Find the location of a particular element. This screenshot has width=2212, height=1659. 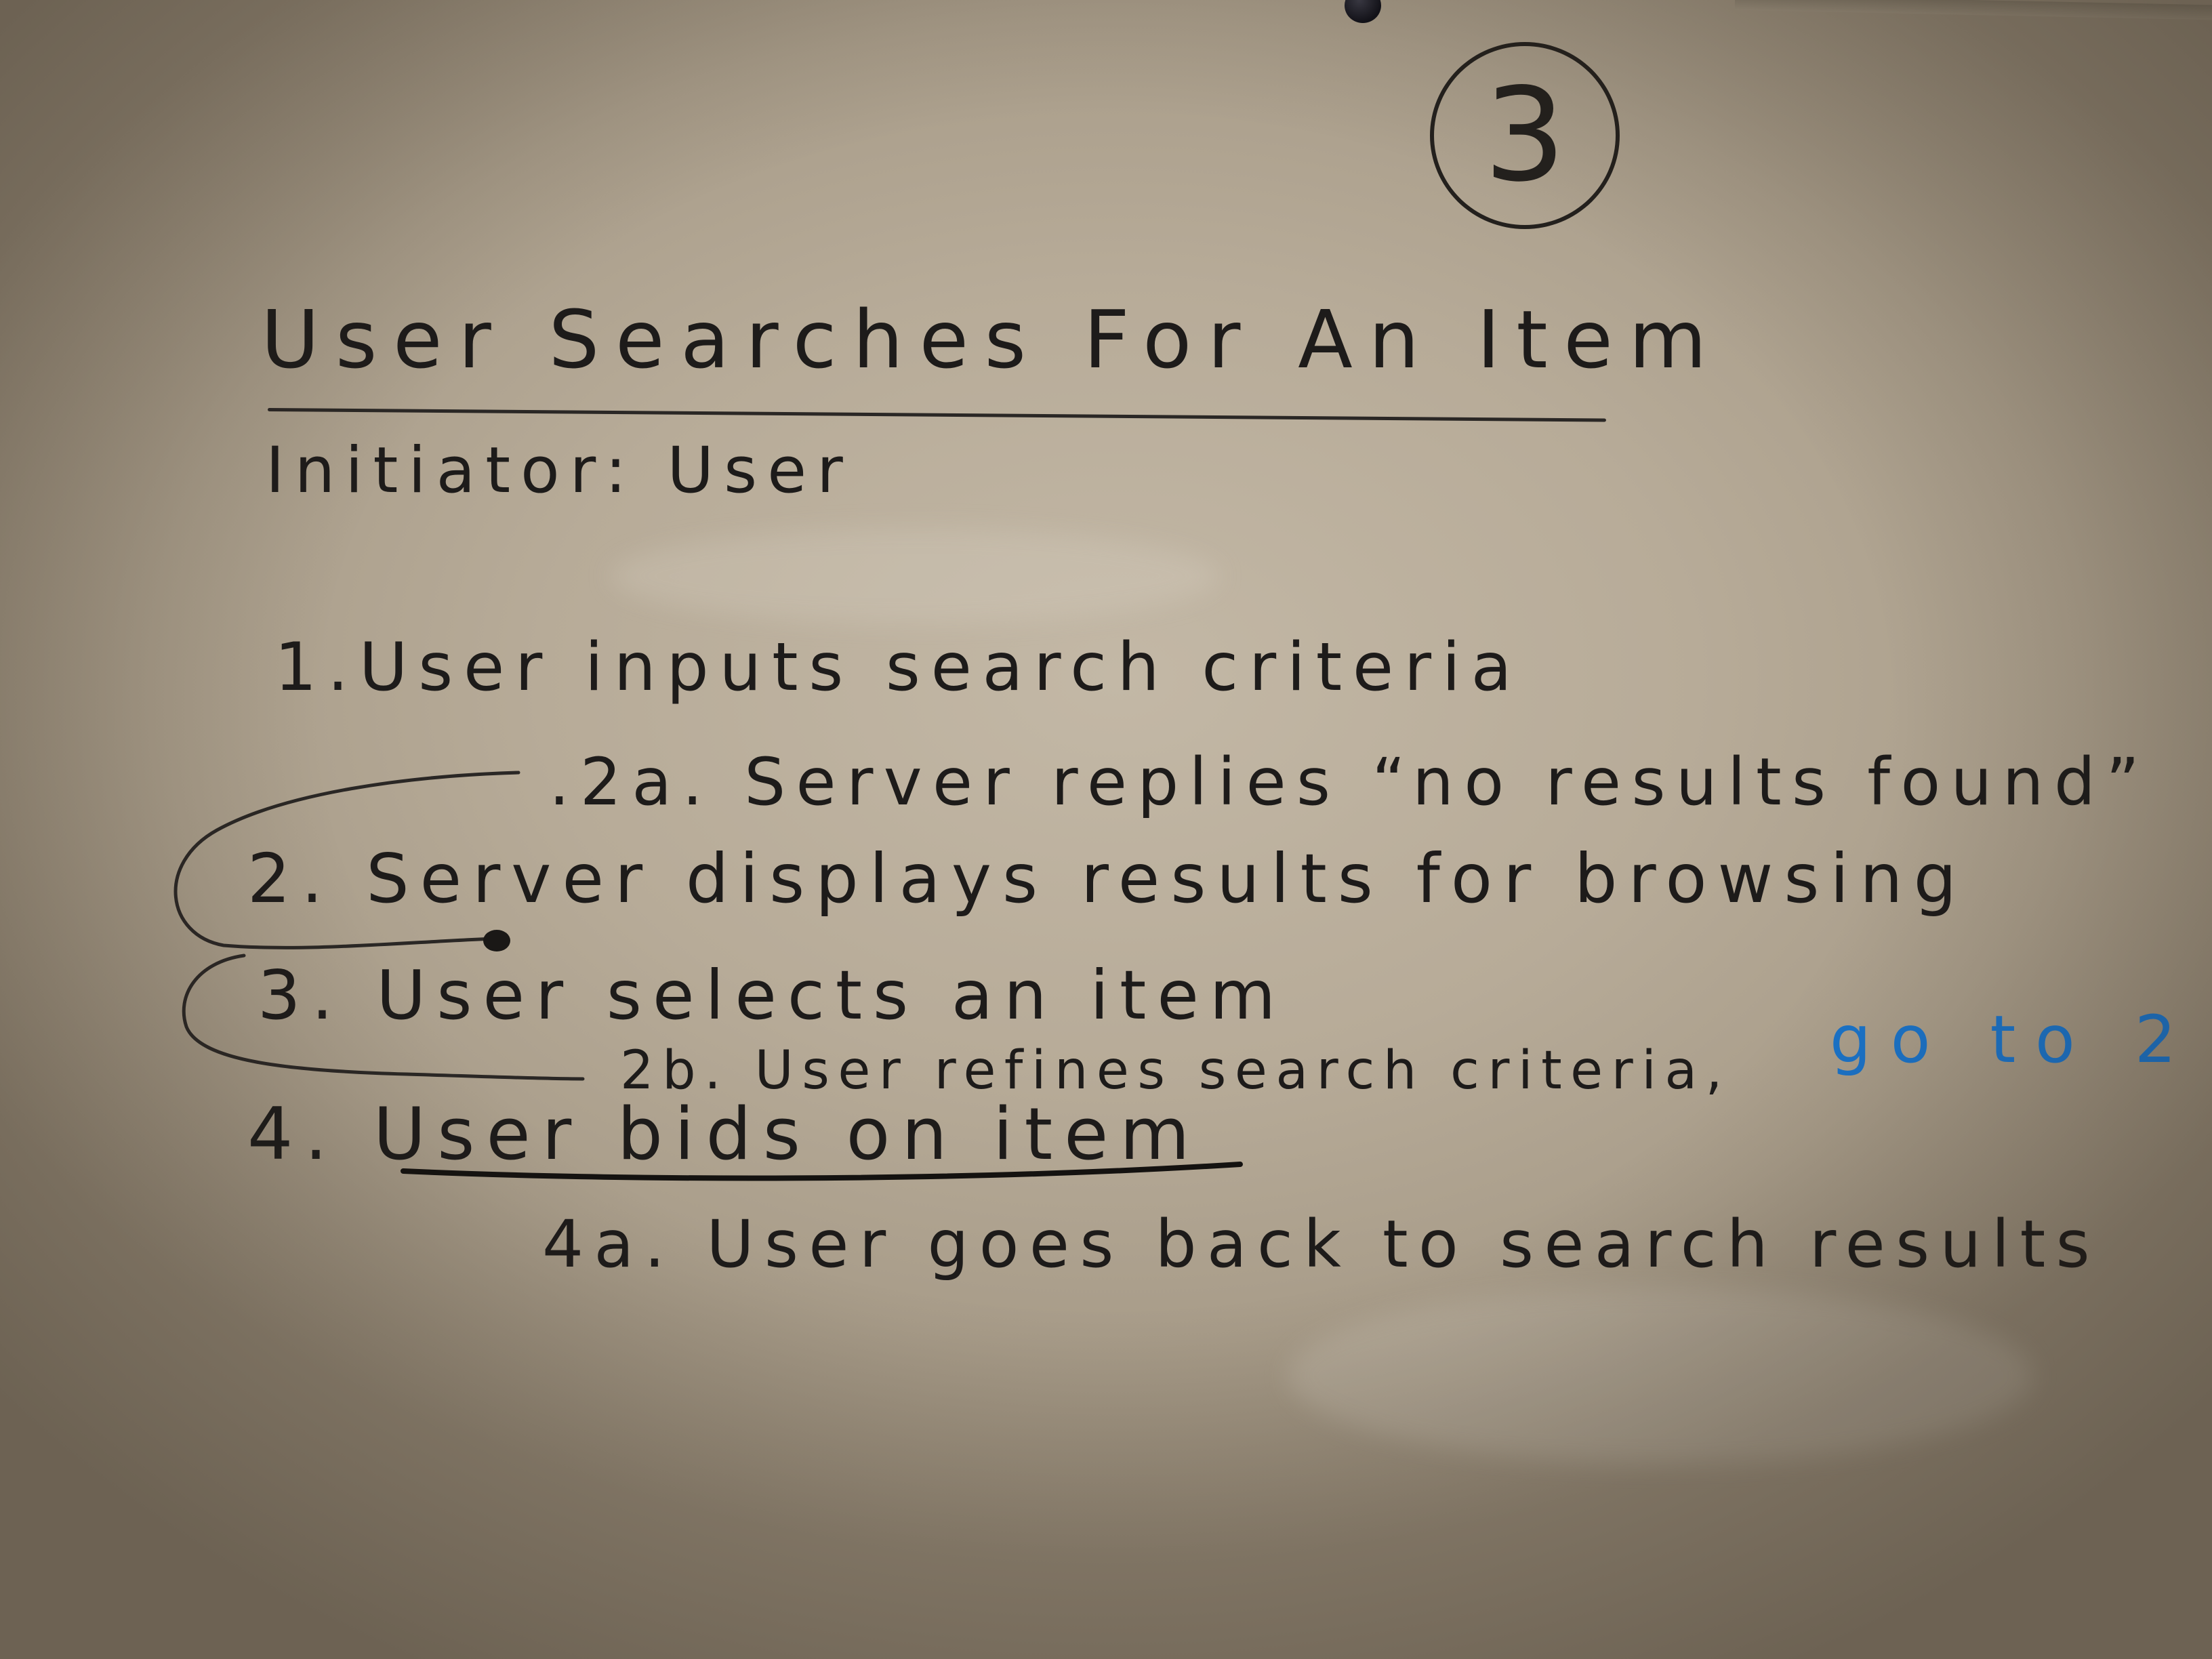

step-2b: 2b. User refines search criteria, is located at coordinates (1175, 1070).